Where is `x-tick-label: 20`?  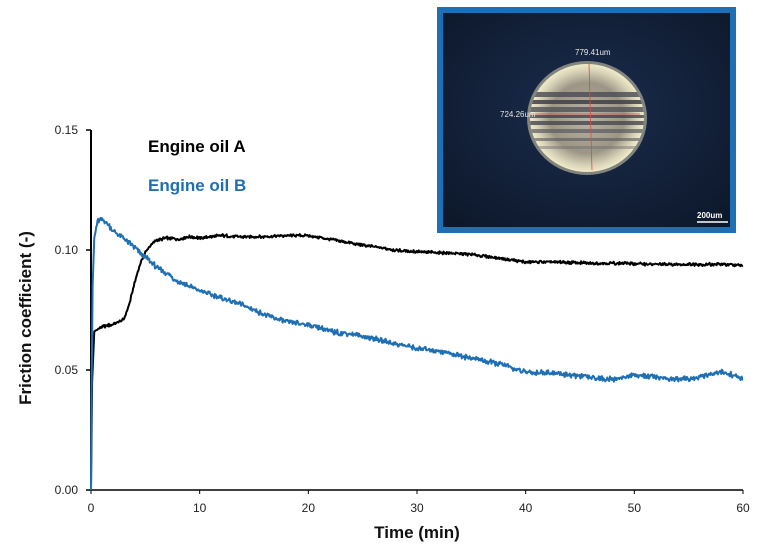
x-tick-label: 20 is located at coordinates (309, 508).